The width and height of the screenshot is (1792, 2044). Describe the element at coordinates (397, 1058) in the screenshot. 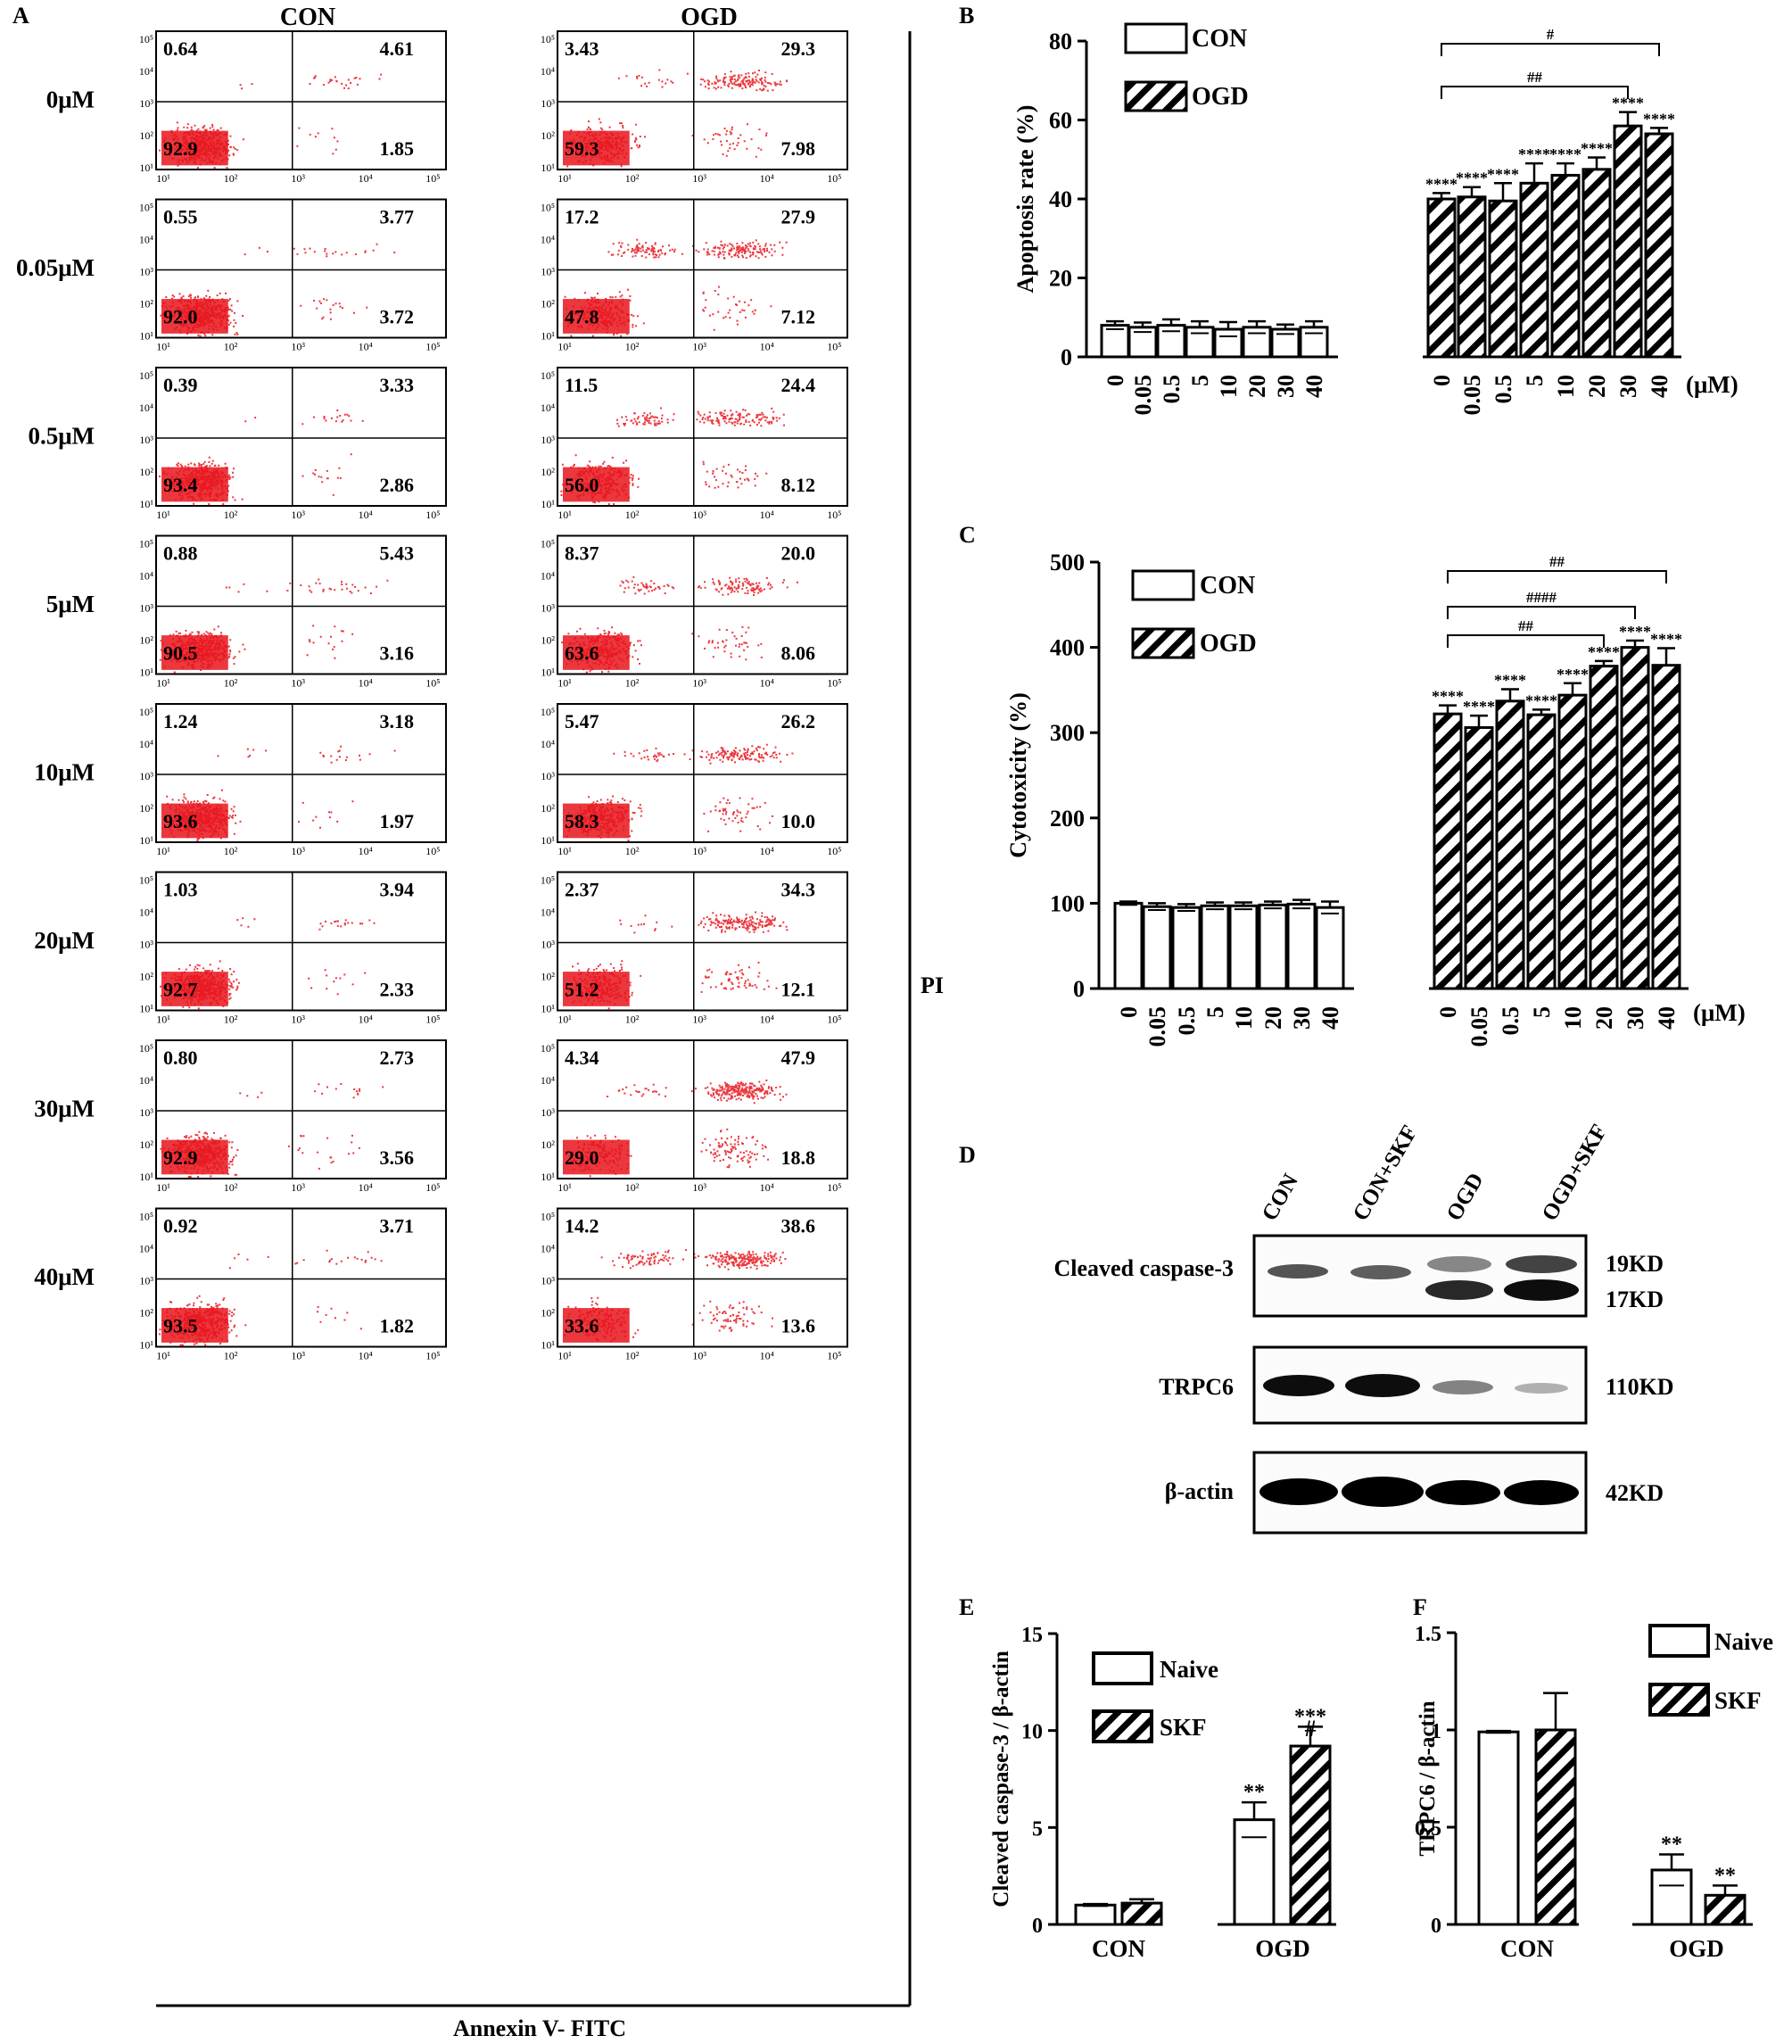

I see `flow-quadrant-ur: 2.73` at that location.